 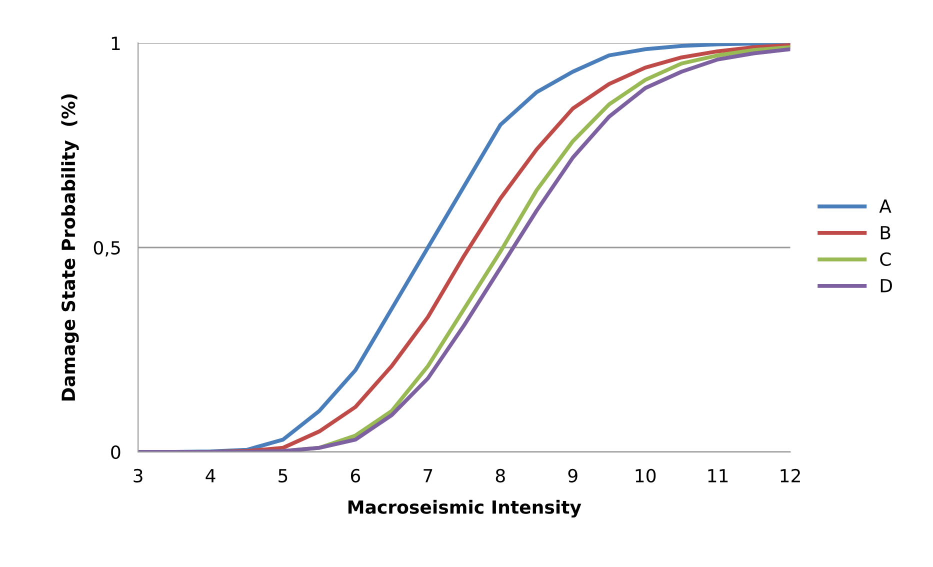 What do you see at coordinates (886, 285) in the screenshot?
I see `legend-label: D` at bounding box center [886, 285].